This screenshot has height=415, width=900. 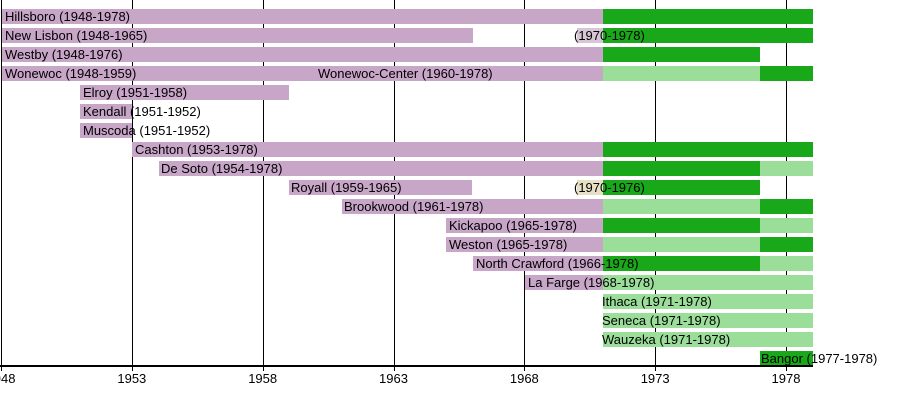 I want to click on bar-segment-kickapoo-1965, so click(x=525, y=225).